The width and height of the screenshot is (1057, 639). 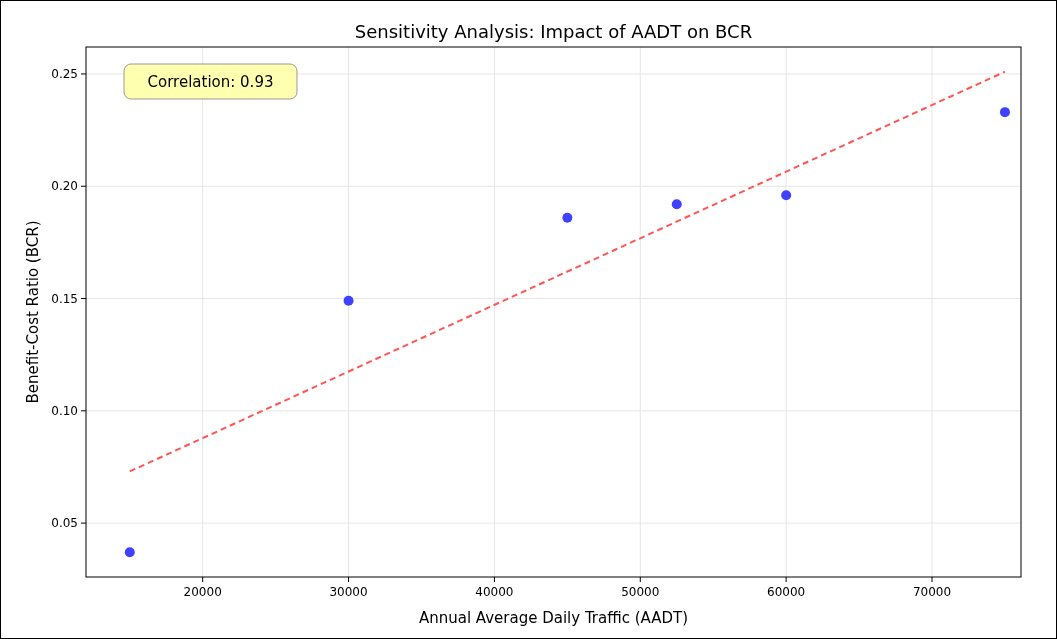 What do you see at coordinates (64, 298) in the screenshot?
I see `y-tick-label: 0.15` at bounding box center [64, 298].